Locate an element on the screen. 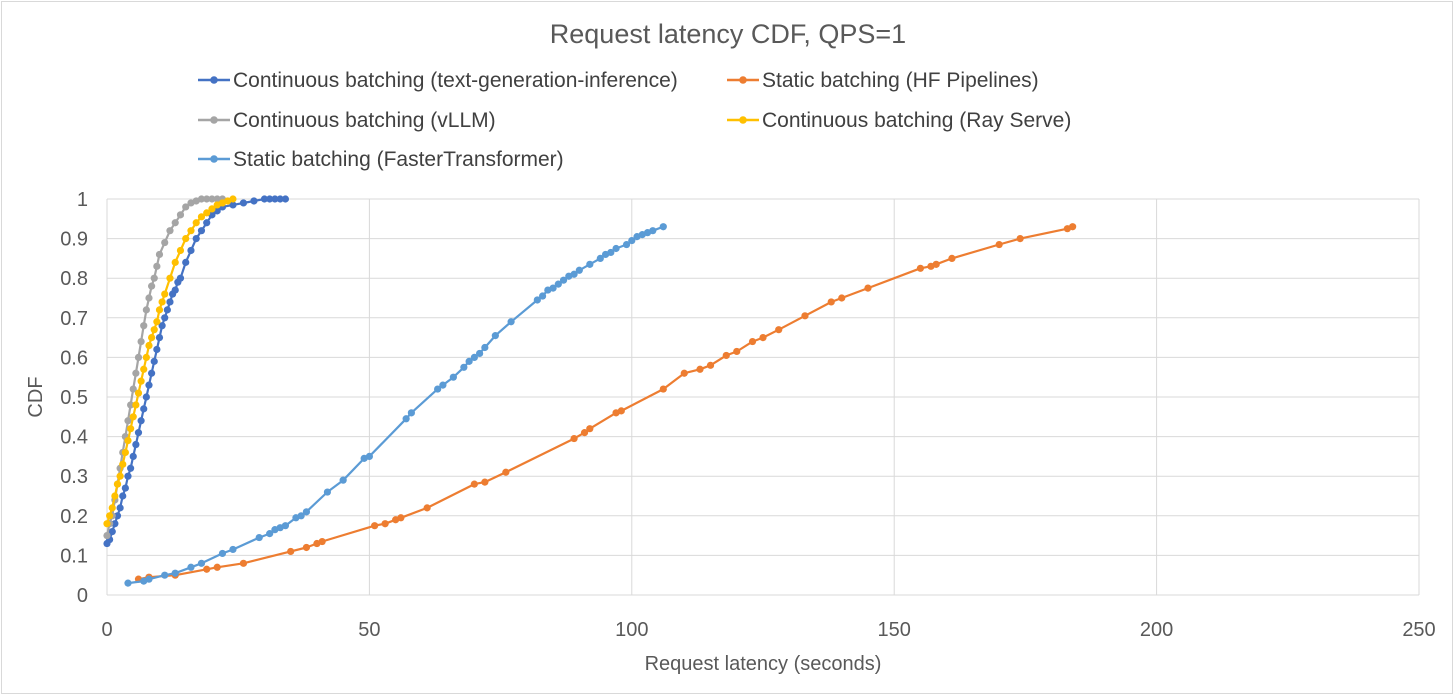  x-tick-label: 100 is located at coordinates (631, 630).